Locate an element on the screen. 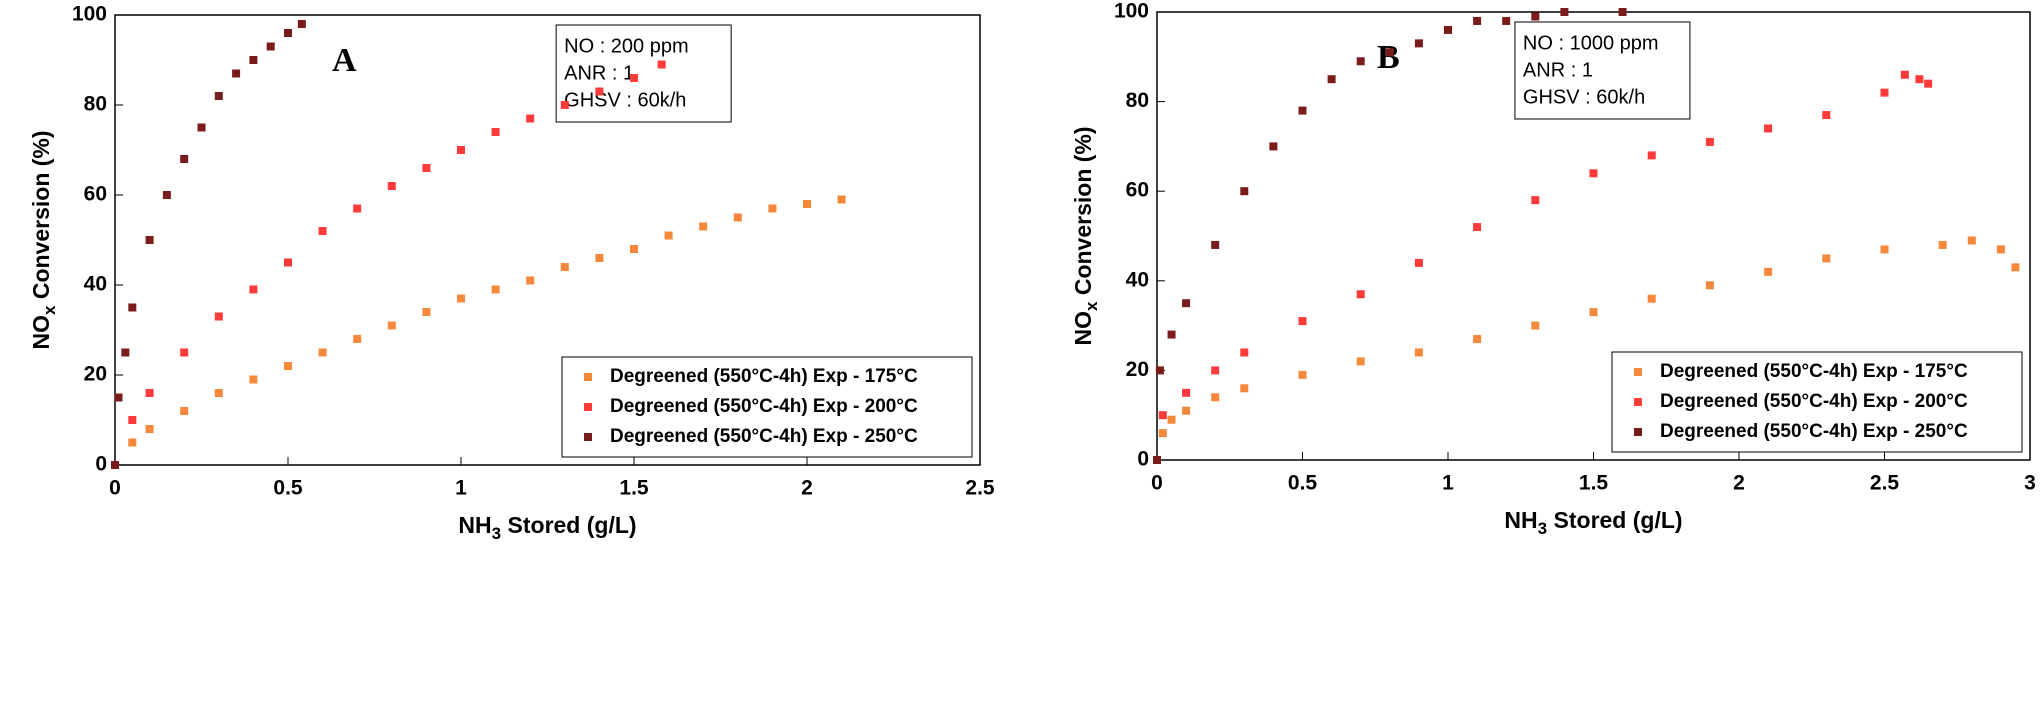 This screenshot has width=2043, height=710. x-tick-label: 1 is located at coordinates (1448, 483).